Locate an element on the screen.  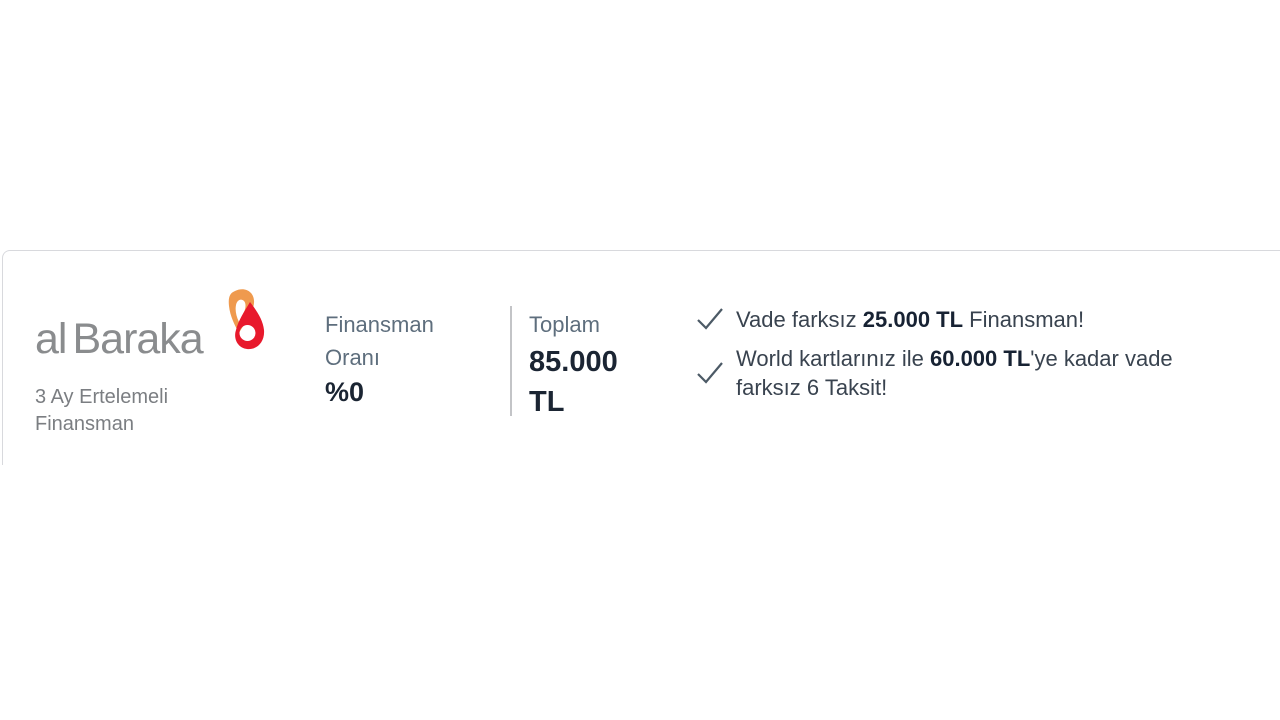
finance-rate-label: Finansman Oranı is located at coordinates (379, 341).